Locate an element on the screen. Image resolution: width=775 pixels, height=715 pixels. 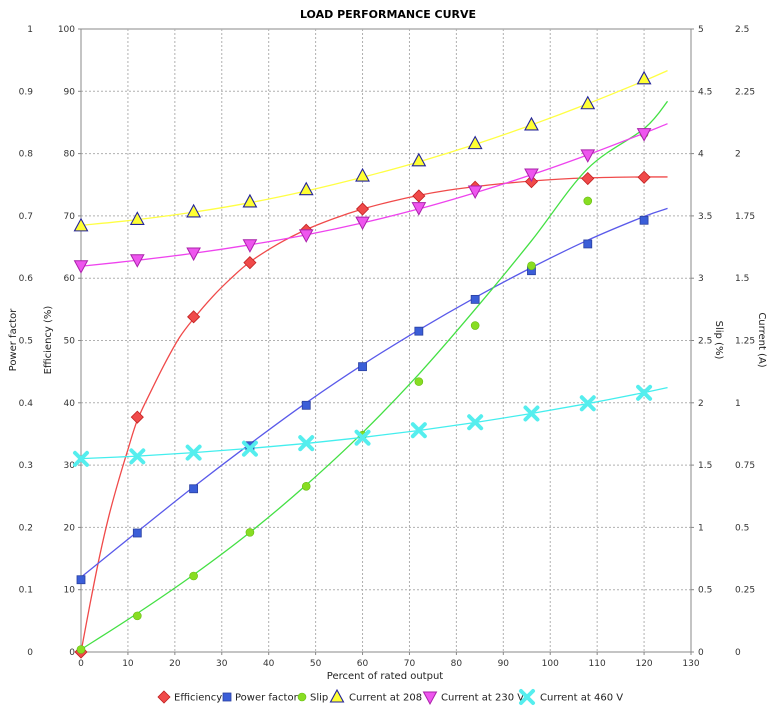
slip-tick-label: 4.5 is located at coordinates (705, 92).